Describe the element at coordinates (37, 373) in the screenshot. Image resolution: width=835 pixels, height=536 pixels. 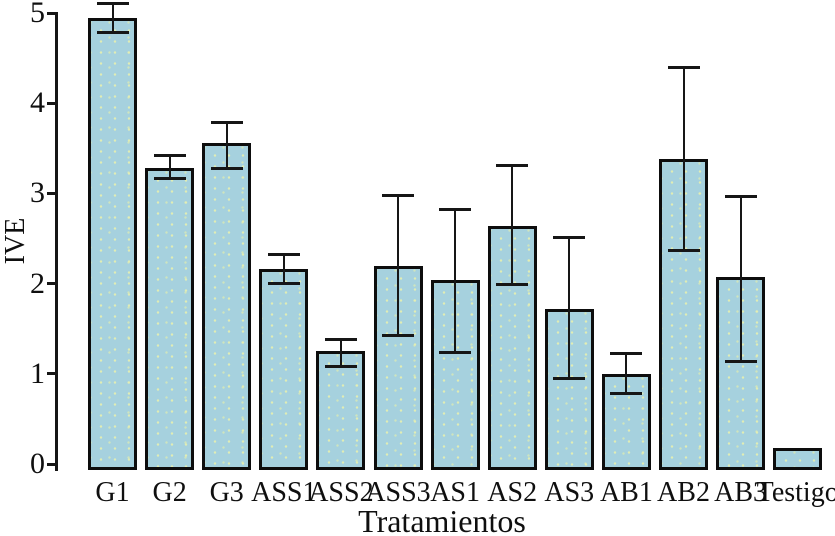
I see `y-tick-label: 1` at that location.